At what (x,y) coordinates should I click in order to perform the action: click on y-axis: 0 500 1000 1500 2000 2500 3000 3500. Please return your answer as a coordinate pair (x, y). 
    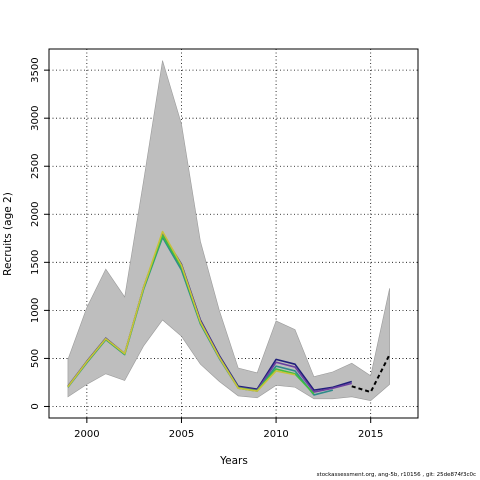
    Looking at the image, I should click on (39, 233).